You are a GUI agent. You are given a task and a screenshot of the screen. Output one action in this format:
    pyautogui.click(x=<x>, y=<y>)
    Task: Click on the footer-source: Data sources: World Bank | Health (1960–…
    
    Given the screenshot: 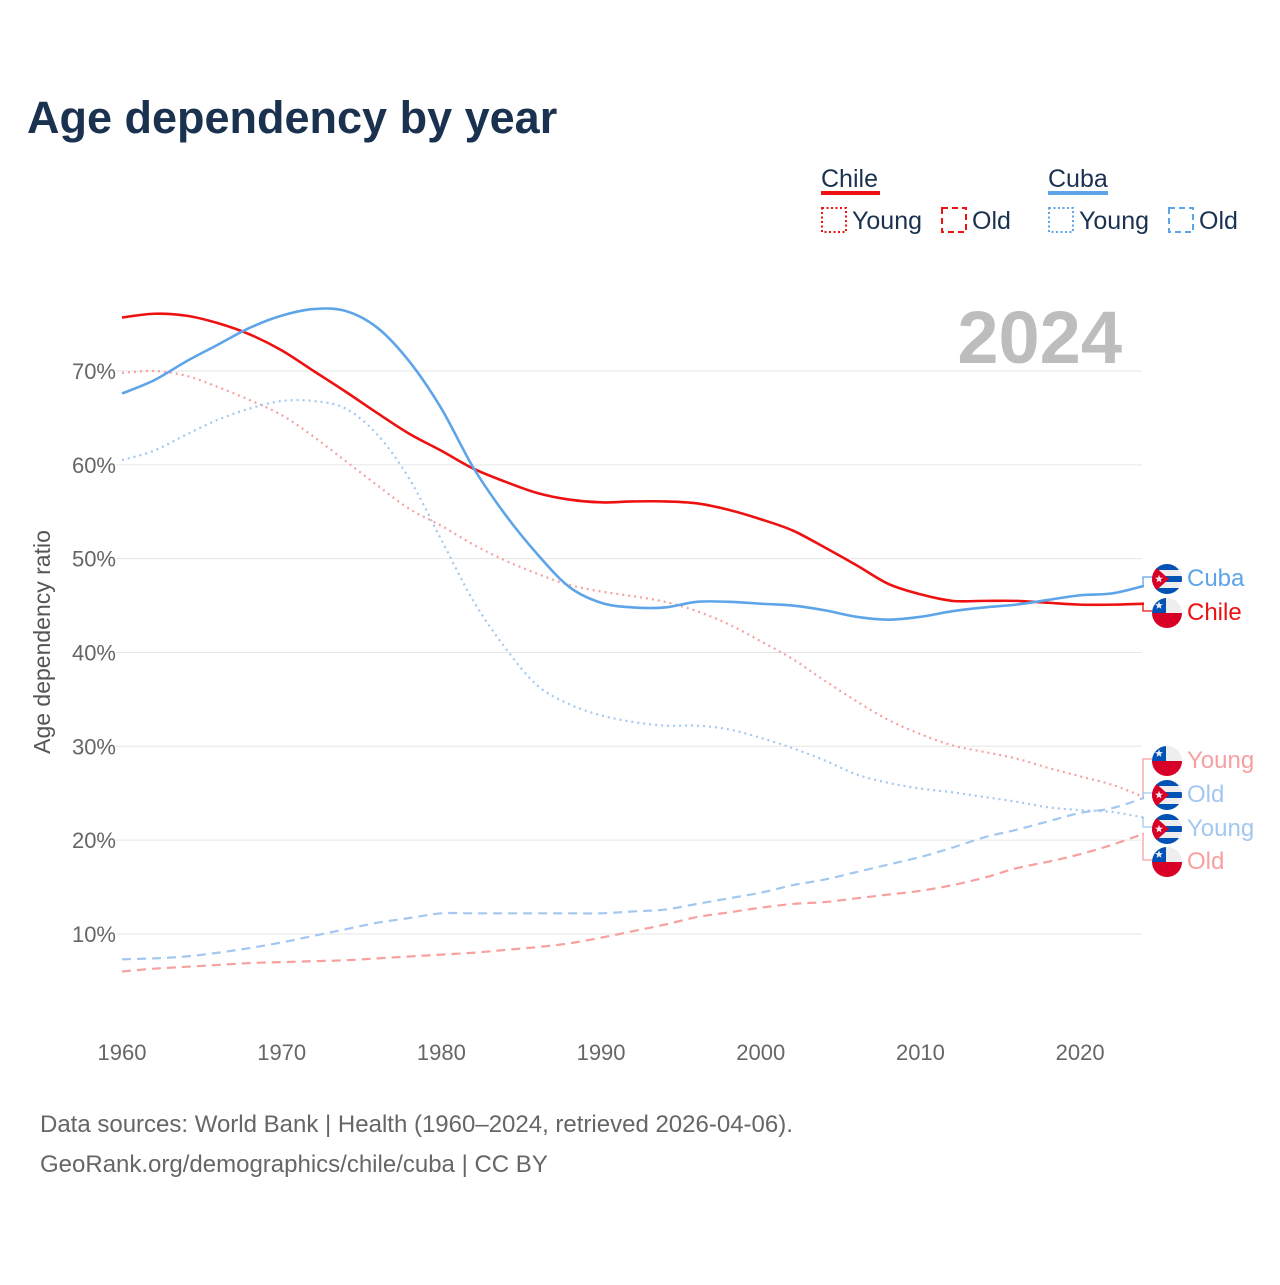 What is the action you would take?
    pyautogui.click(x=416, y=1124)
    